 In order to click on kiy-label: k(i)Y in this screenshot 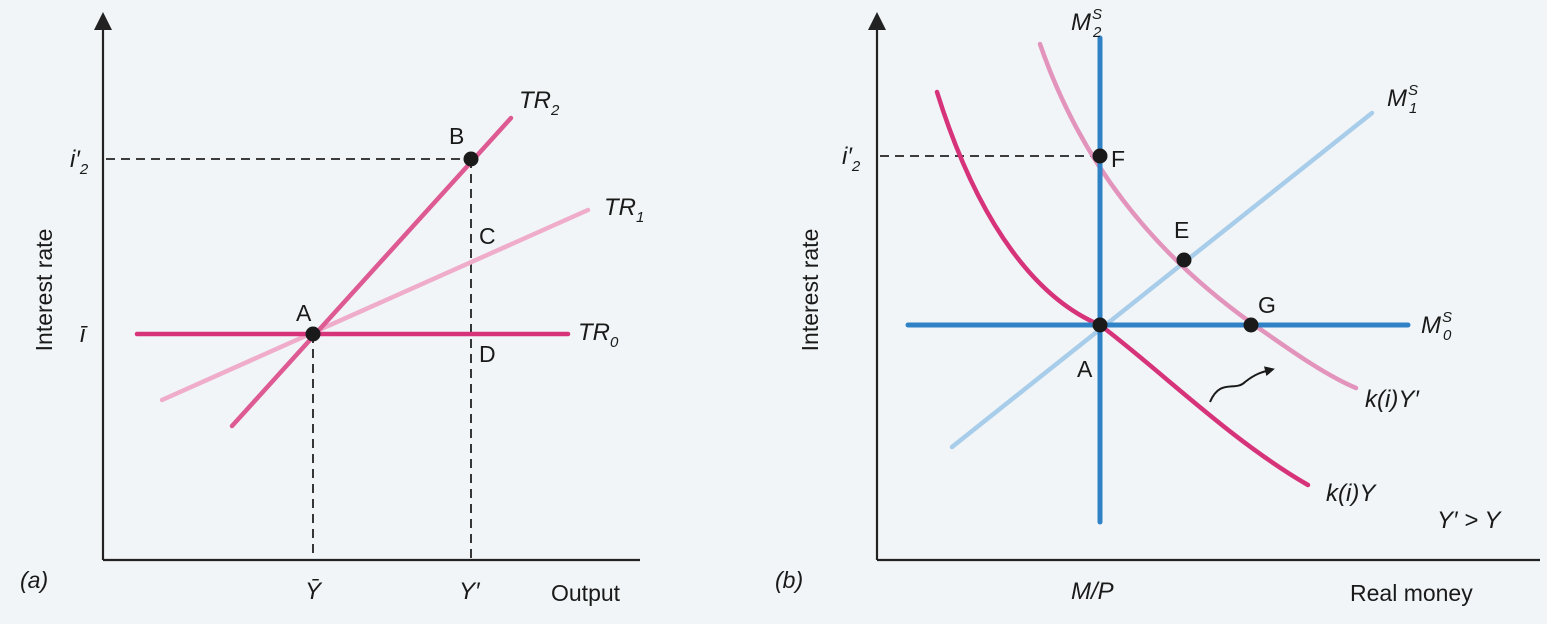, I will do `click(1351, 493)`.